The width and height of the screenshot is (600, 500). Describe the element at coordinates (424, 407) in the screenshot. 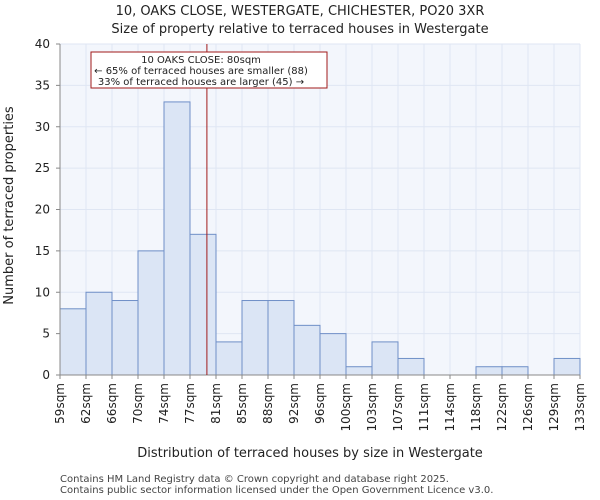

I see `x-tick-label: 111sqm` at that location.